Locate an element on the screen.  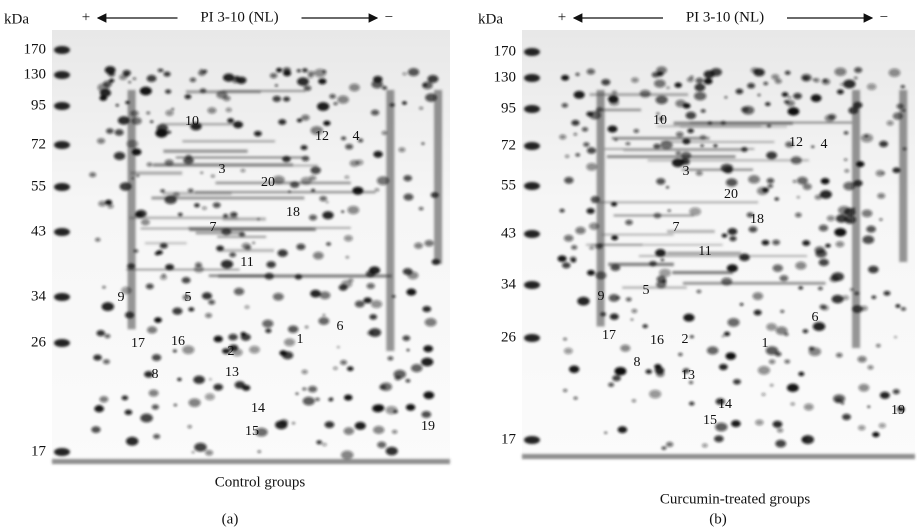
mw-label: 72 is located at coordinates (38, 144).